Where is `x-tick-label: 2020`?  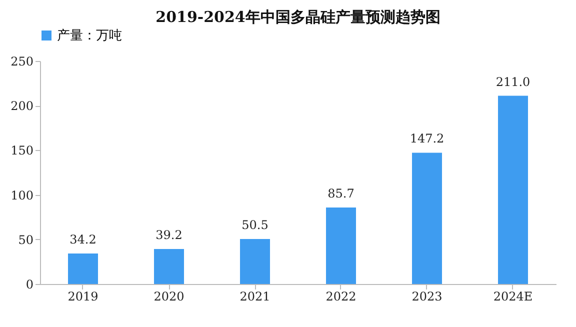
x-tick-label: 2020 is located at coordinates (169, 297).